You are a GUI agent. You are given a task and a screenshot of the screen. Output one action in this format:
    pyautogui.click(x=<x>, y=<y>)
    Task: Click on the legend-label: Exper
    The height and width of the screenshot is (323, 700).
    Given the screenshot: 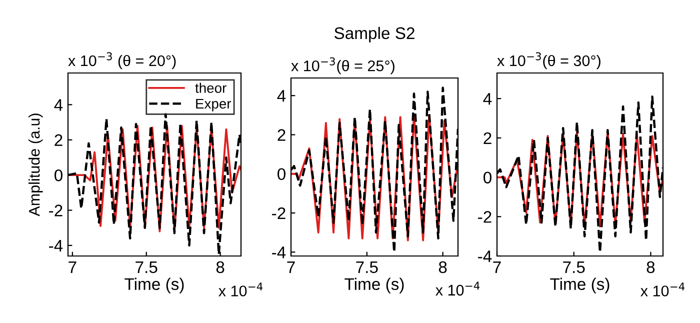 What is the action you would take?
    pyautogui.click(x=214, y=105)
    